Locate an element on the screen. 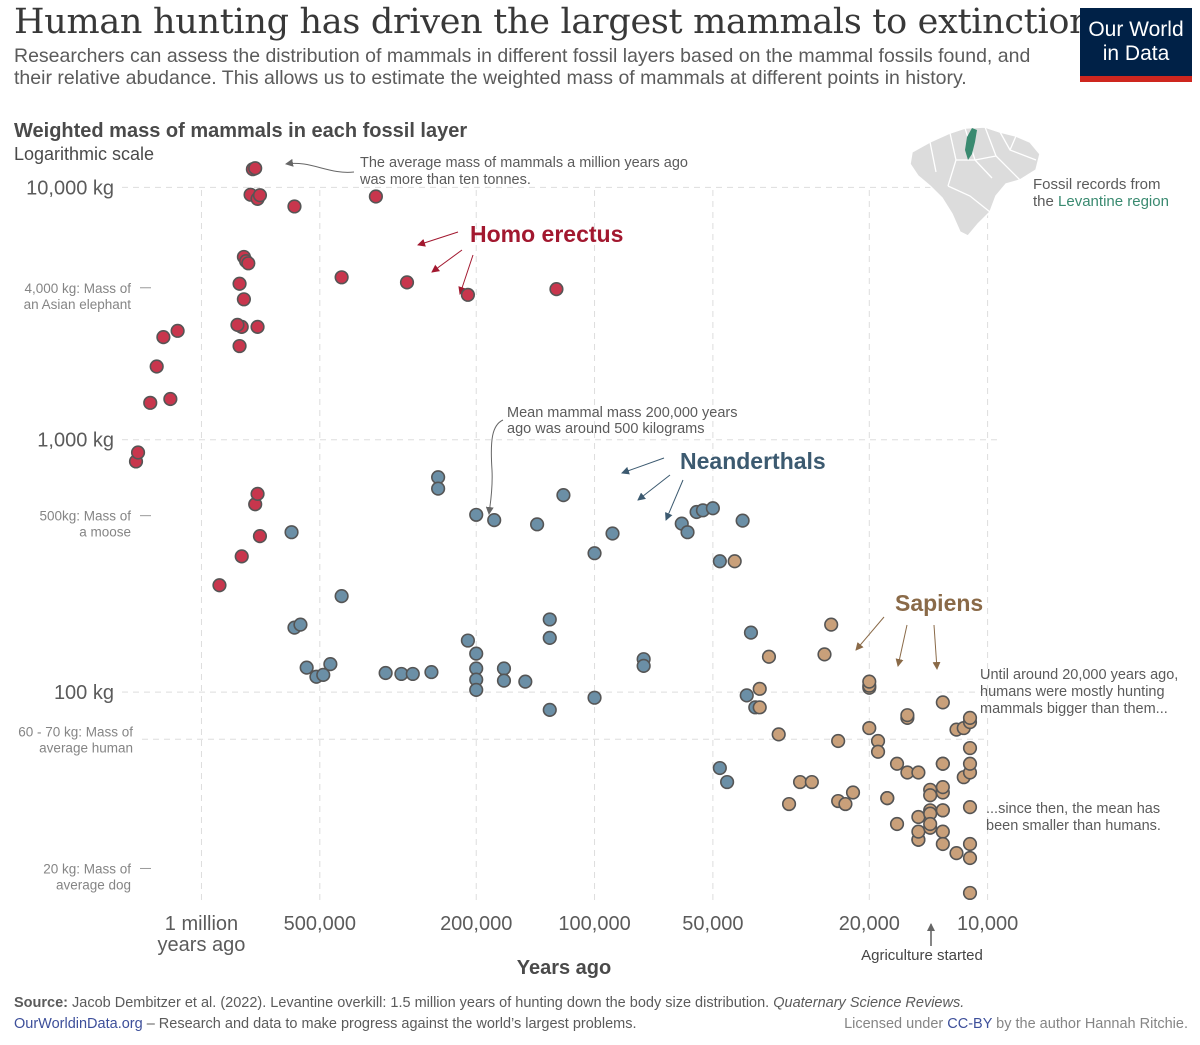 The image size is (1200, 1045). inset-caption-2-prefix: the is located at coordinates (1043, 201).